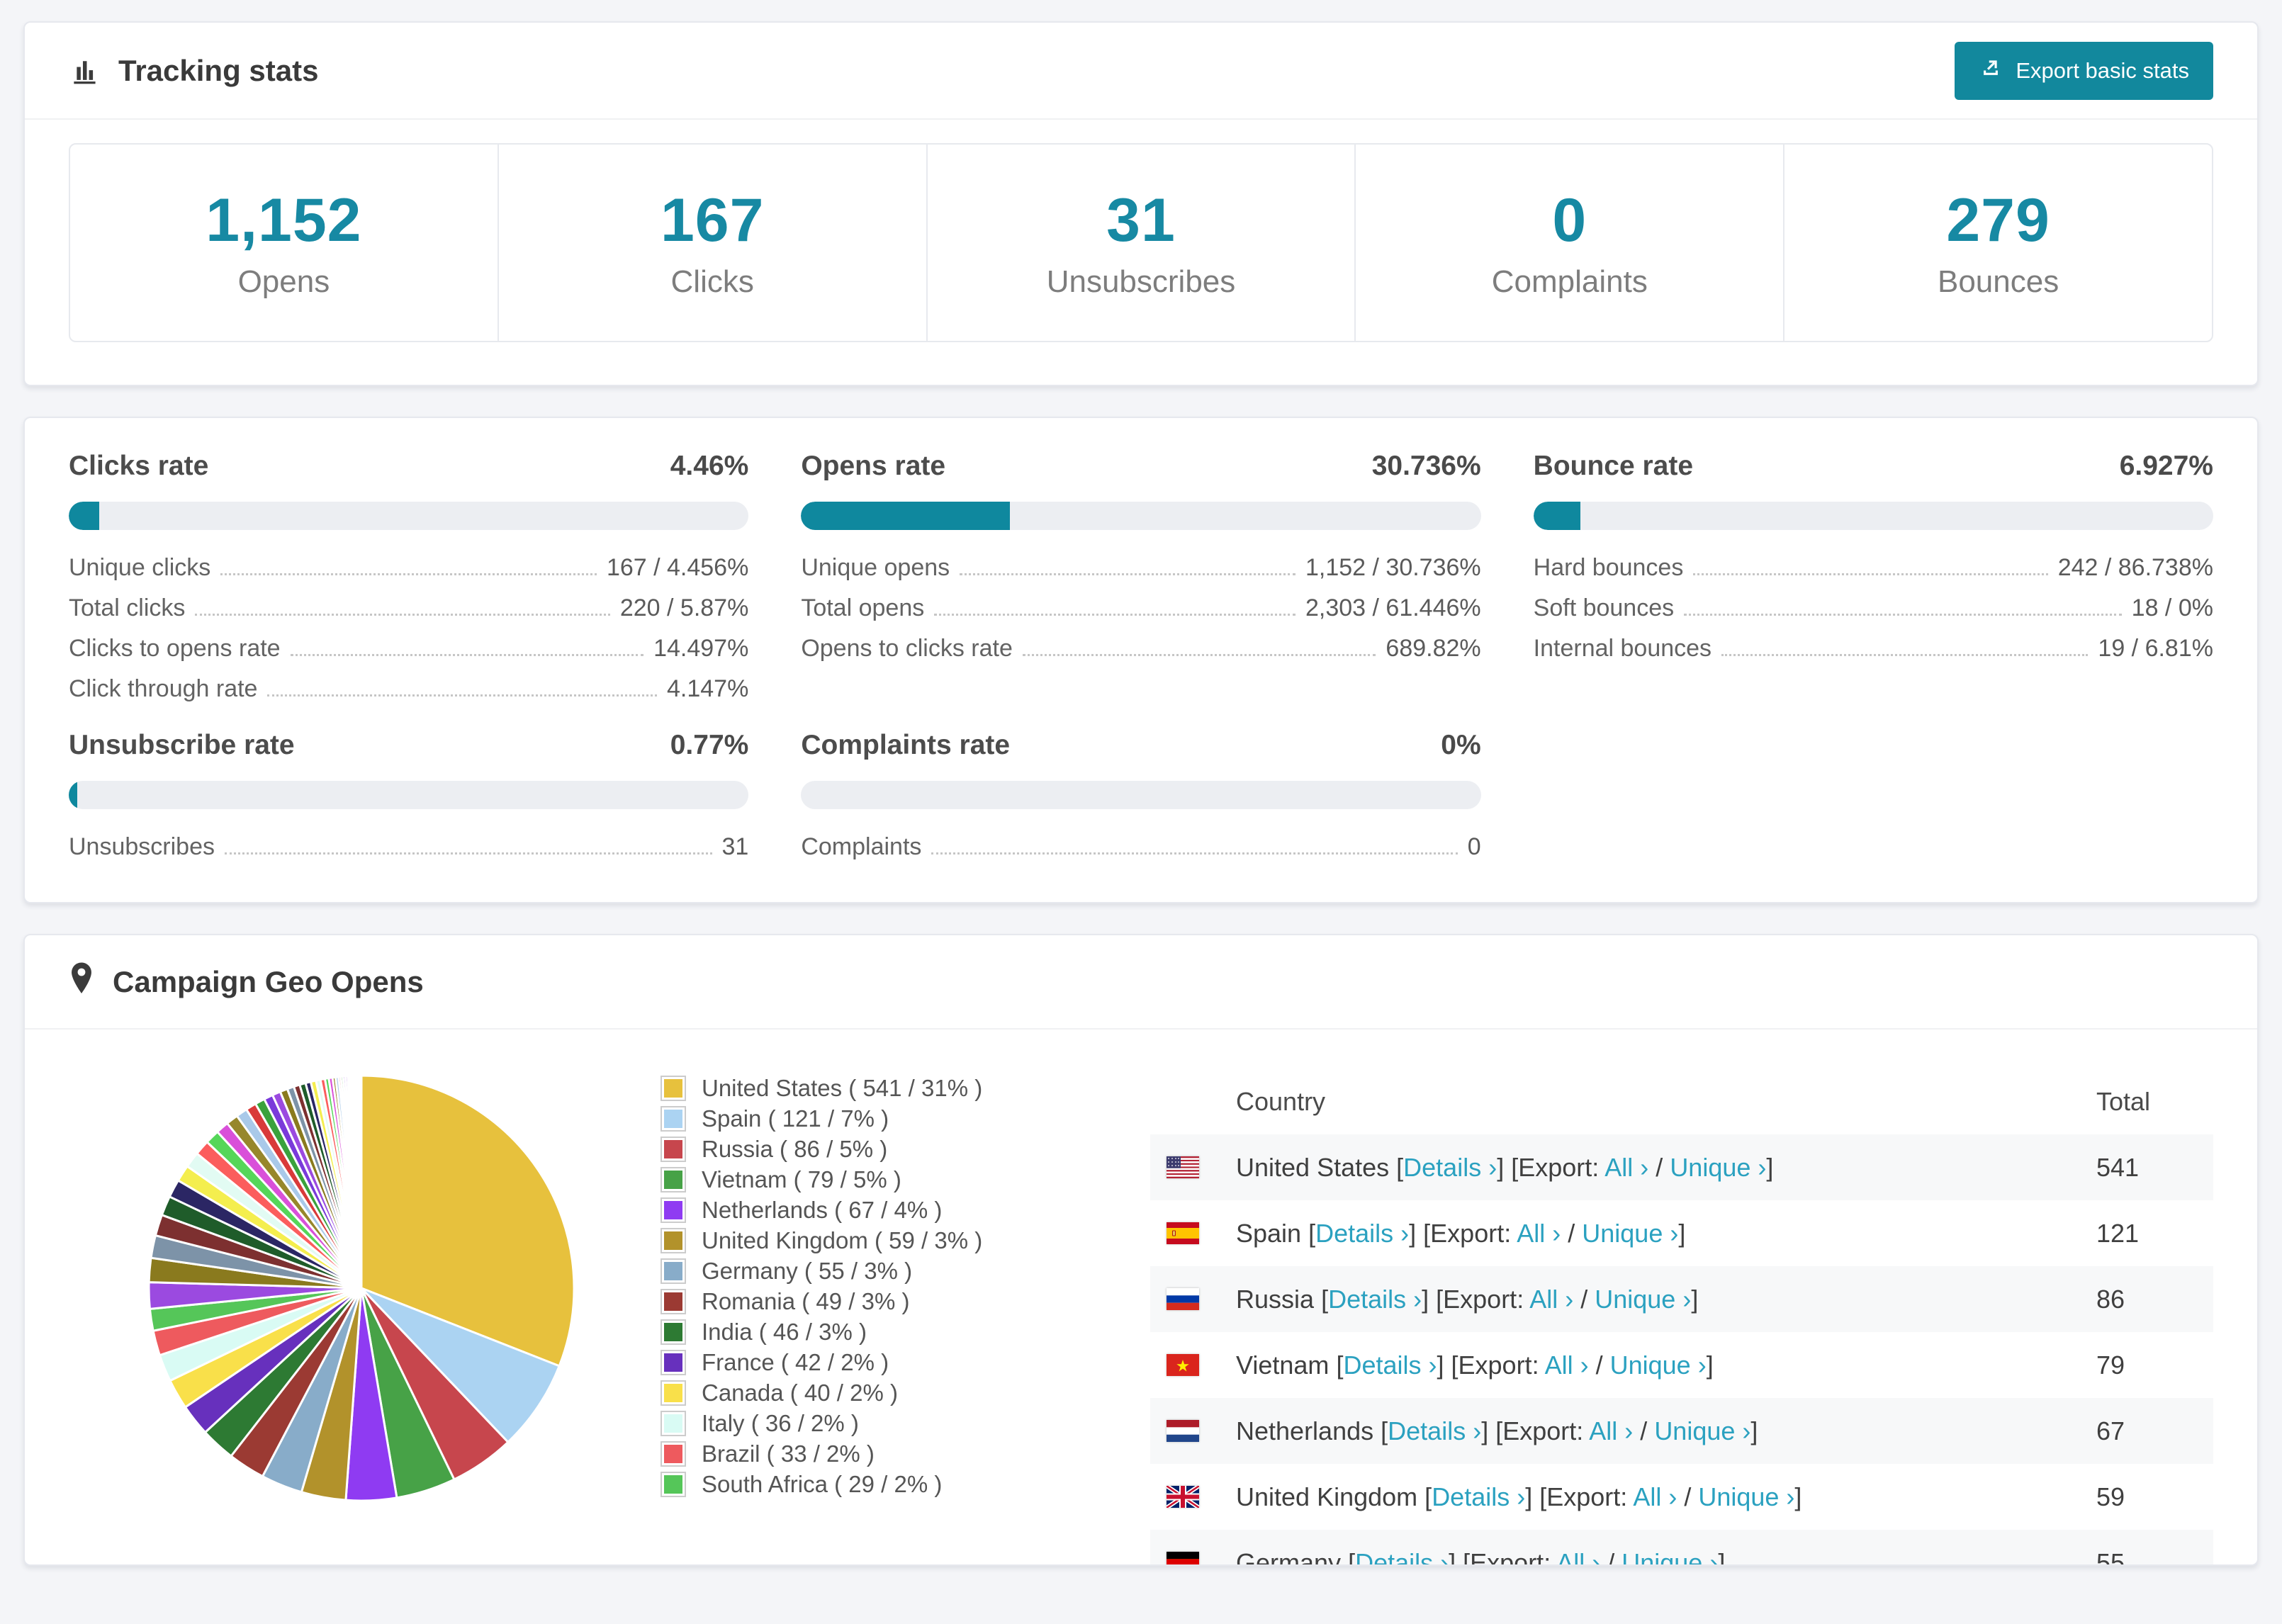  Describe the element at coordinates (1873, 608) in the screenshot. I see `bounce-rate-row: Soft bounces 18 / 0%` at that location.